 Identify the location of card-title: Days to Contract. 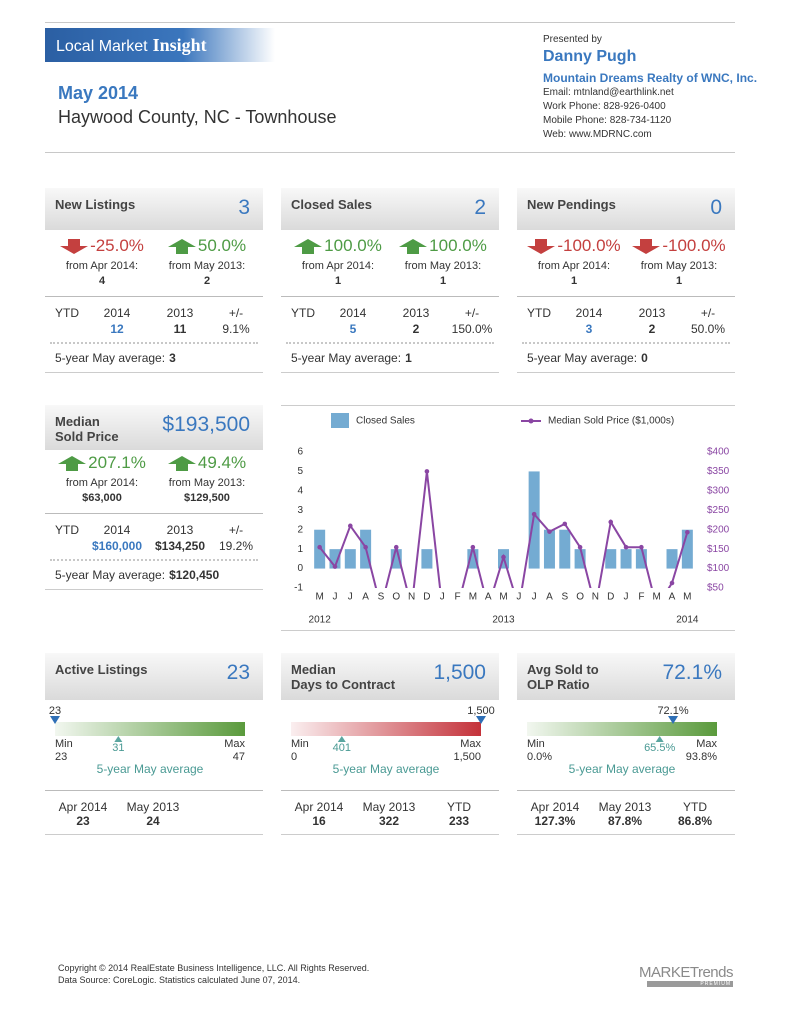
(343, 684).